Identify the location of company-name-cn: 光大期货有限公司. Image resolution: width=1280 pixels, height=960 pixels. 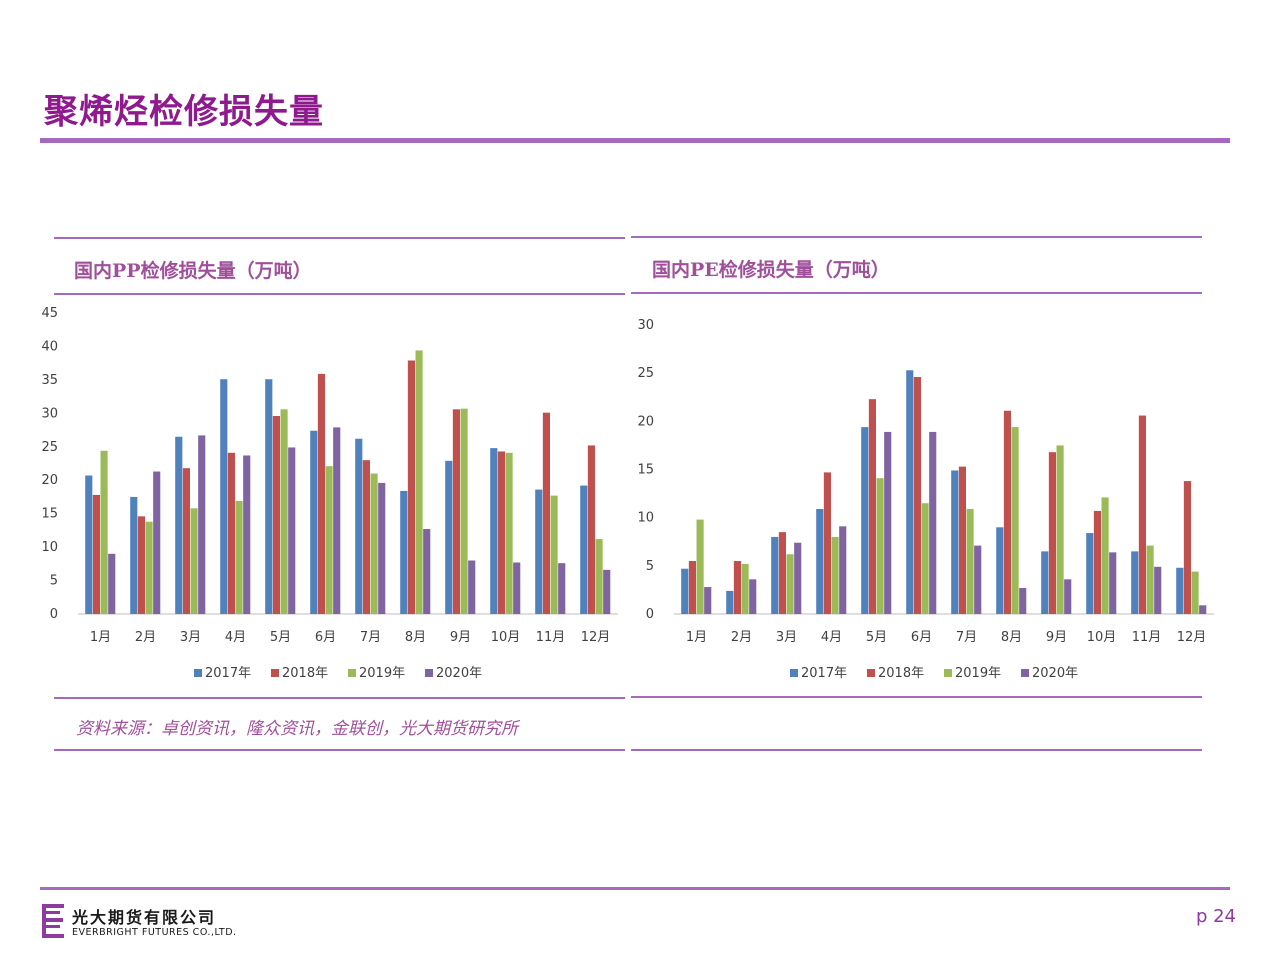
(144, 917).